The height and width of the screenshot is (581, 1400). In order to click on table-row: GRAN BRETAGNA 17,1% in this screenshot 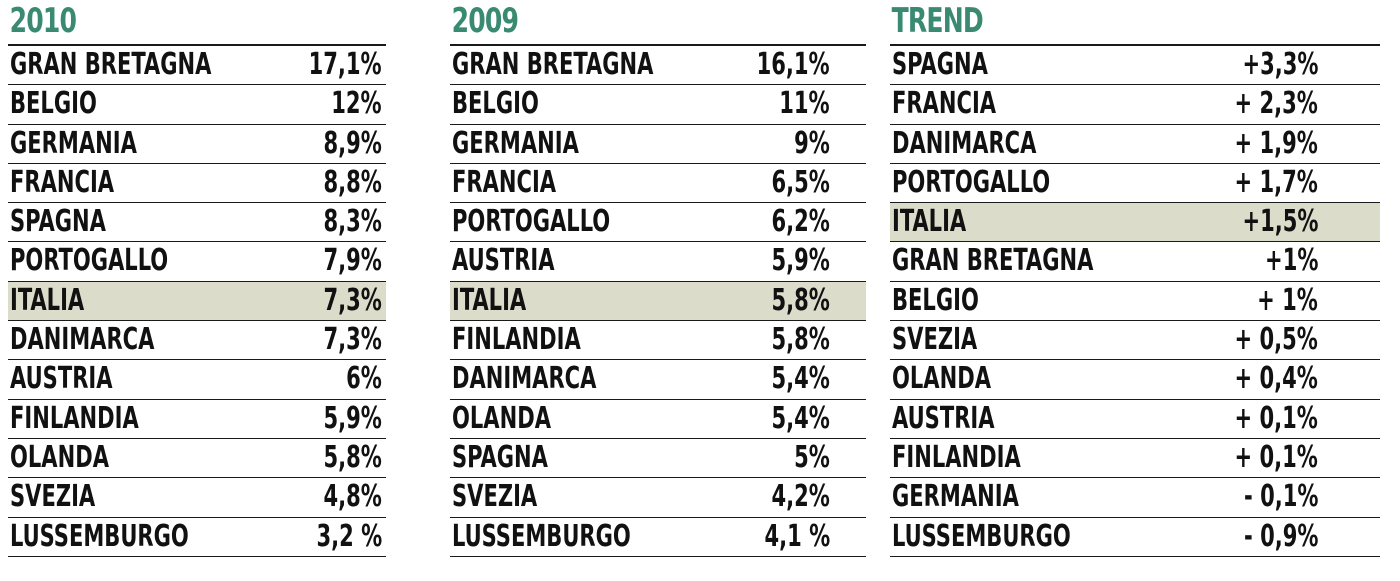, I will do `click(197, 66)`.